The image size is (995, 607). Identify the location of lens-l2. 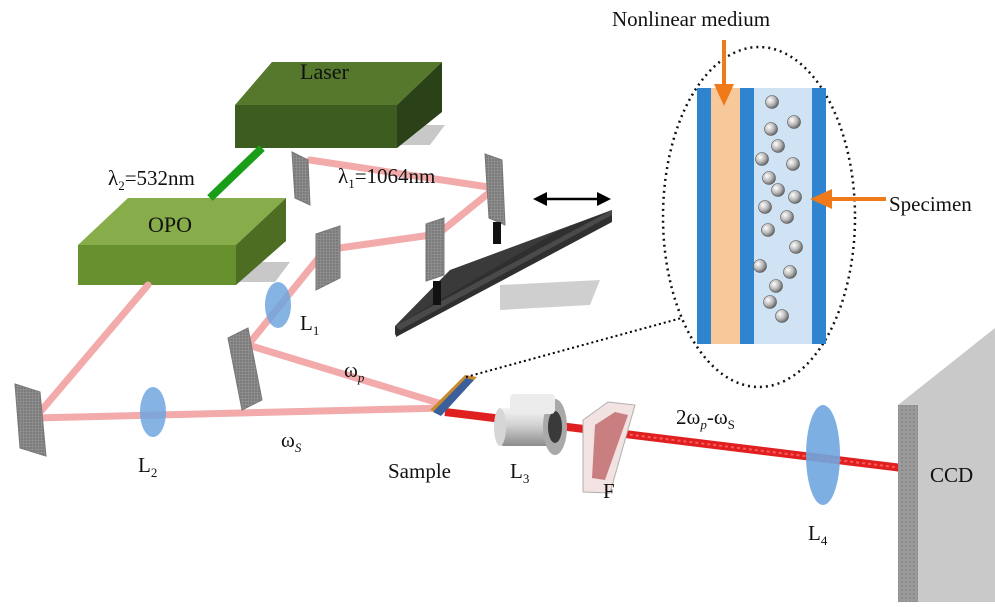
(153, 412).